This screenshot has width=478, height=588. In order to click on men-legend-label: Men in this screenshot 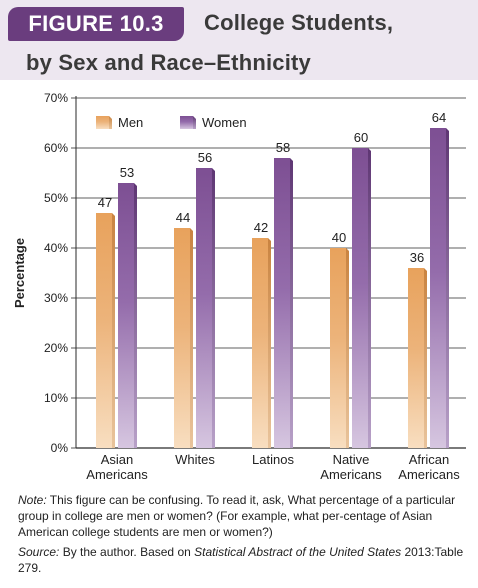, I will do `click(130, 122)`.